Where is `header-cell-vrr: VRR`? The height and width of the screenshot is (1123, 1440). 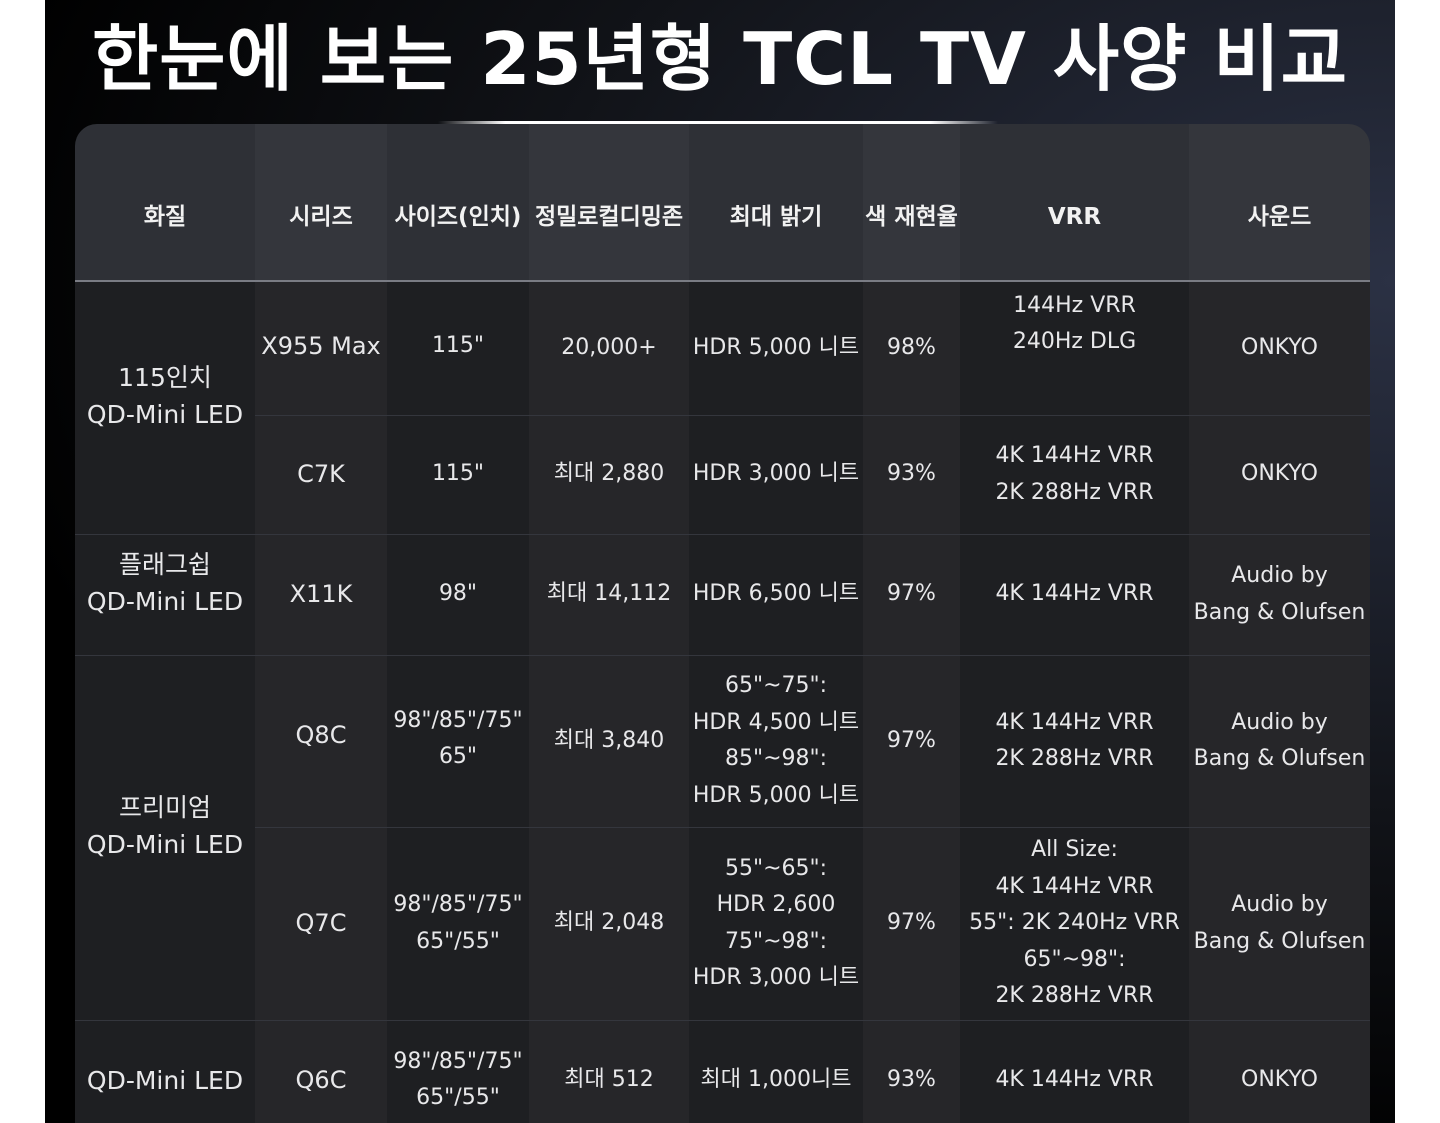
header-cell-vrr: VRR is located at coordinates (1074, 202).